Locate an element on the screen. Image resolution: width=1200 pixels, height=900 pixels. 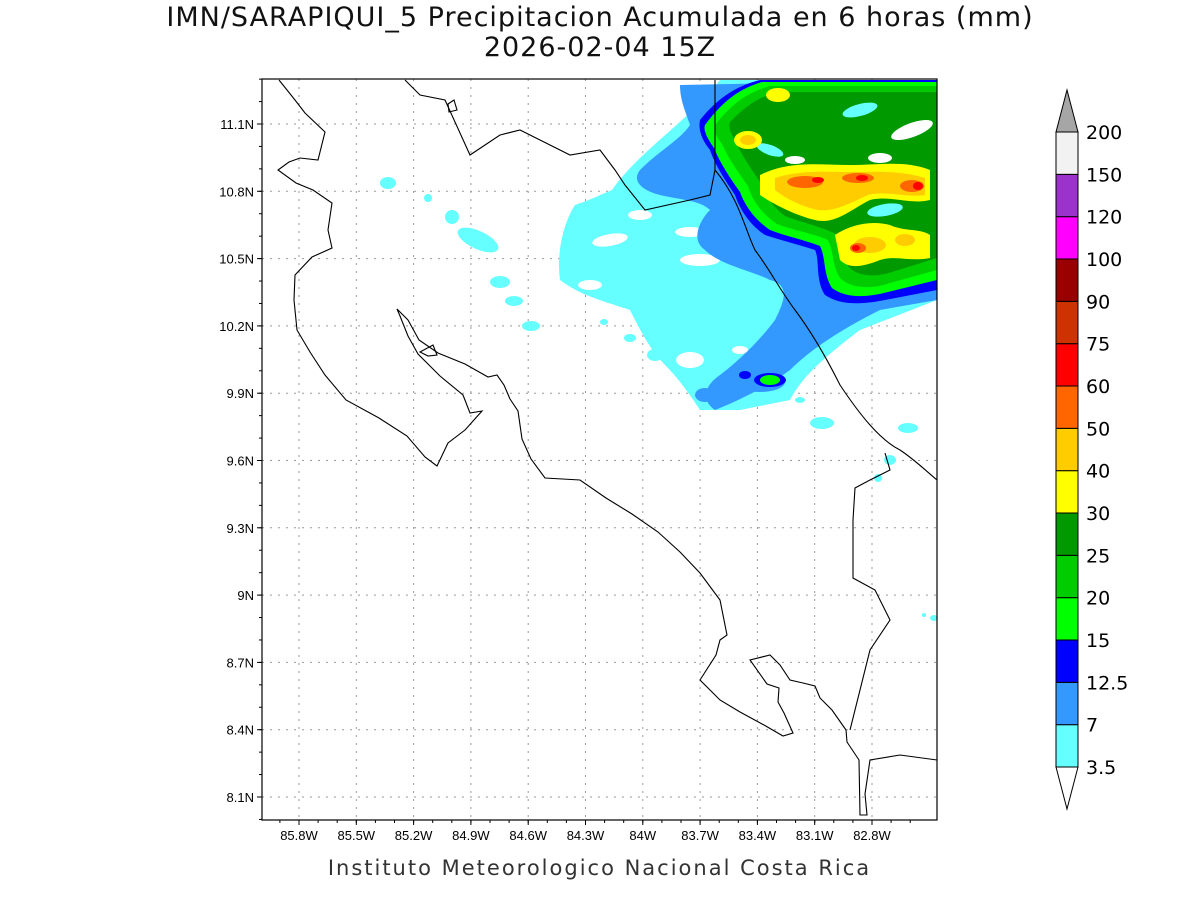
lon-tick-label: 82.8W is located at coordinates (872, 835).